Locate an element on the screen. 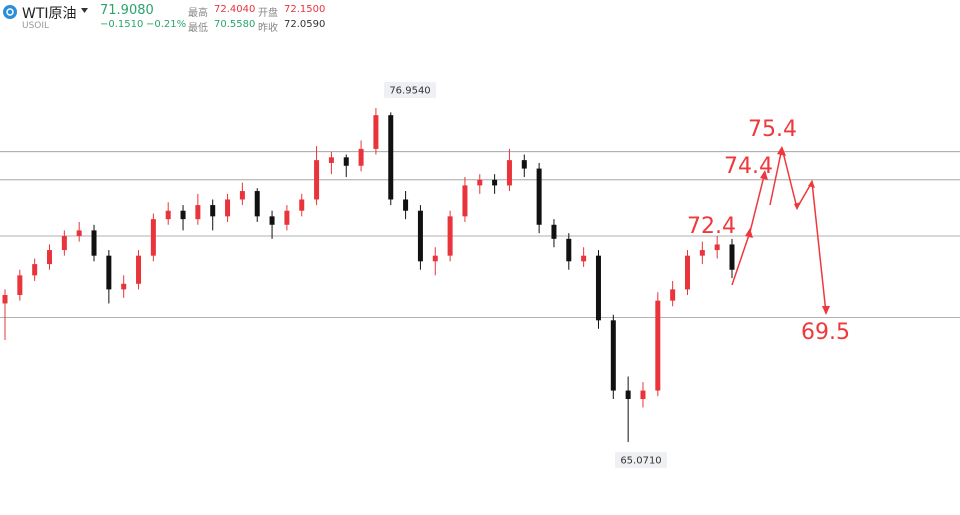 The width and height of the screenshot is (960, 515). symbol-icon is located at coordinates (10, 12).